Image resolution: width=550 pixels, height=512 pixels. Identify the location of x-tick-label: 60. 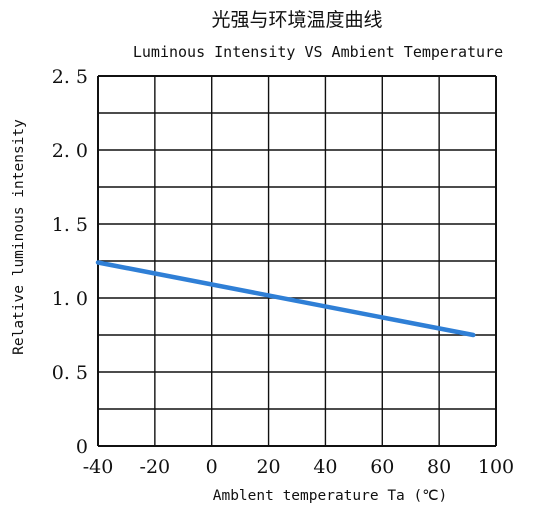
(382, 467).